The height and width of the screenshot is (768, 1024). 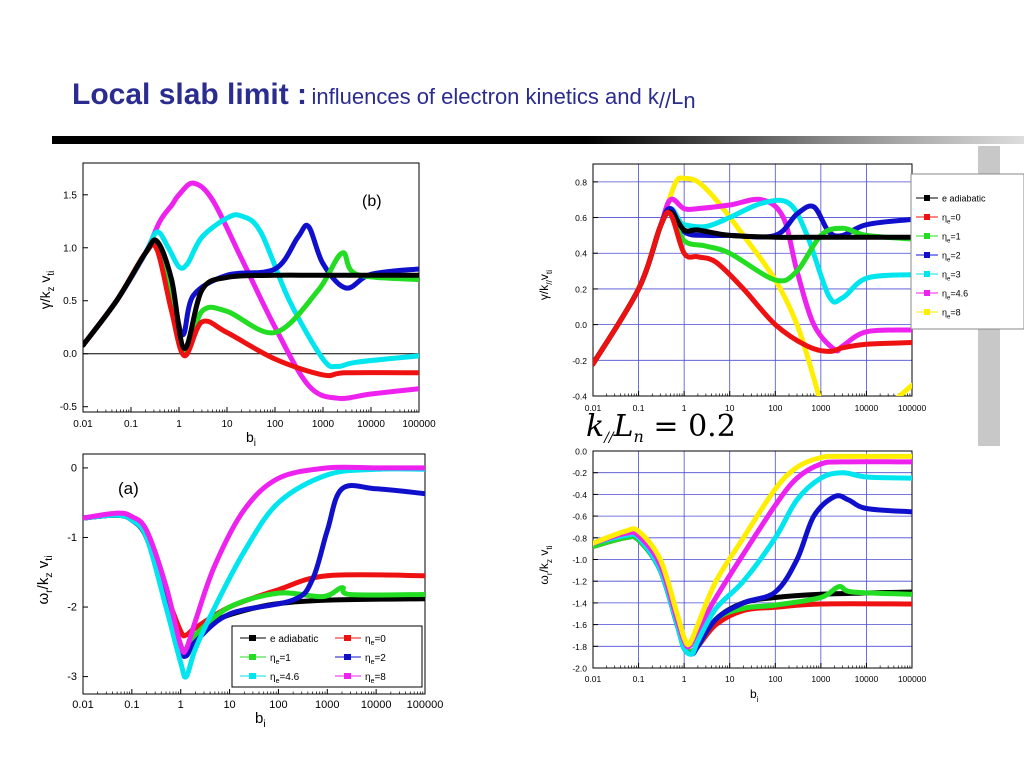 What do you see at coordinates (251, 294) in the screenshot?
I see `series-line-e-adiabatic` at bounding box center [251, 294].